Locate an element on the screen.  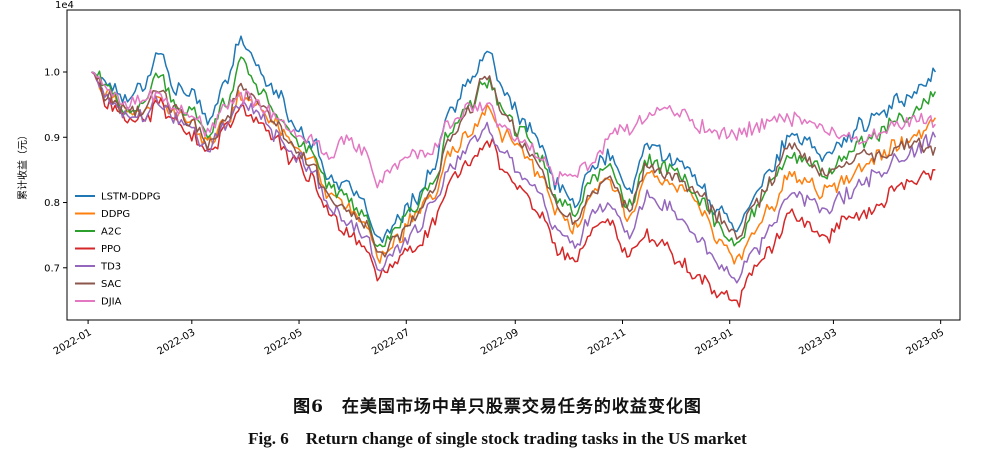
x-tick-label: 2022-11 is located at coordinates (607, 342).